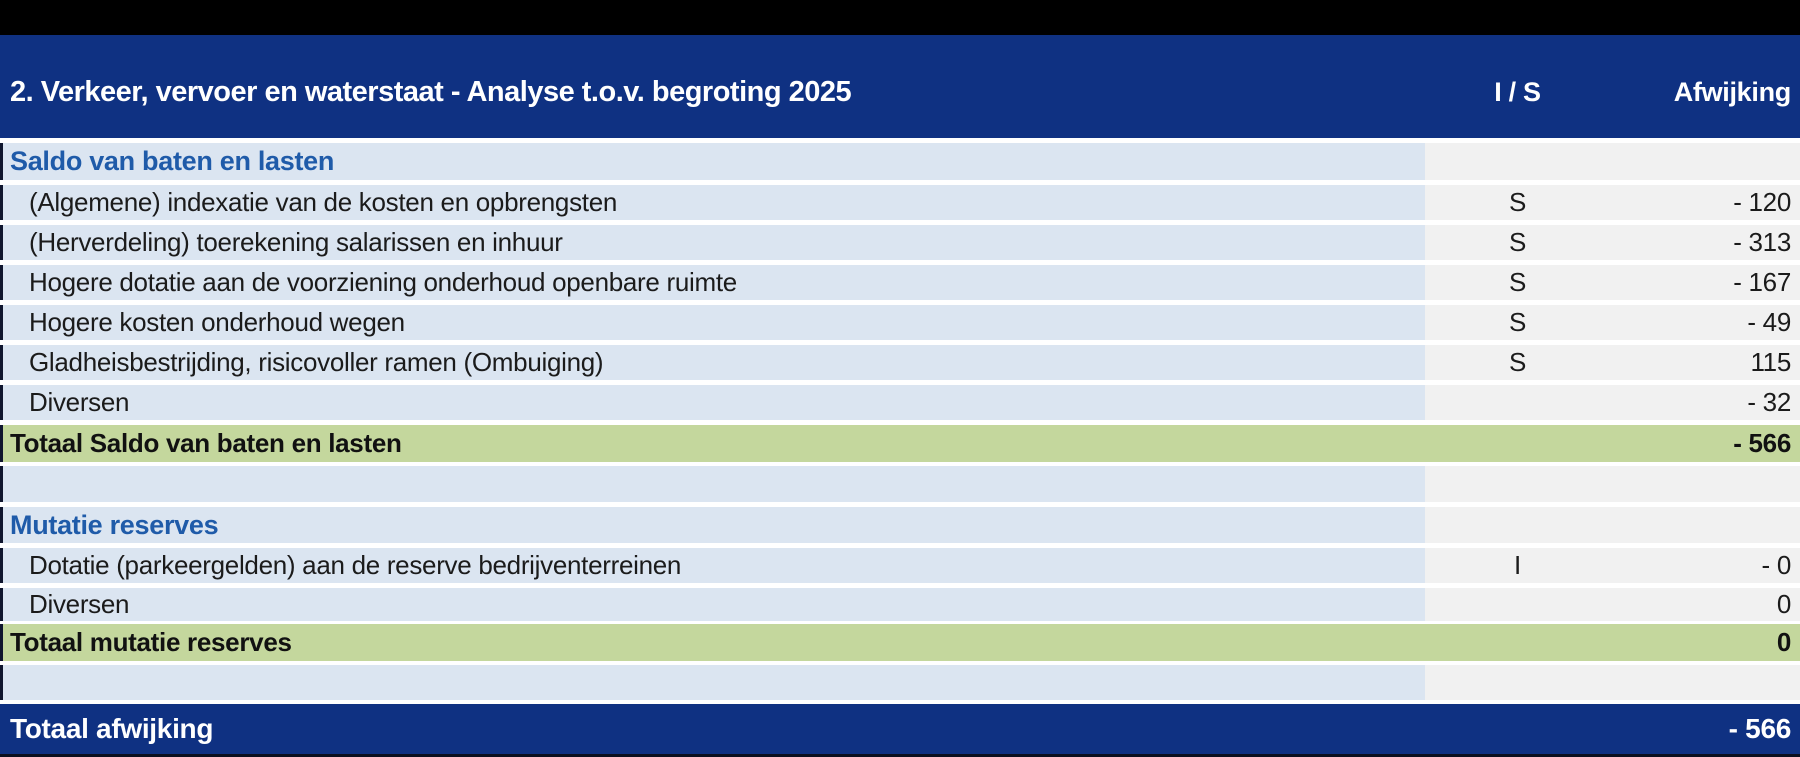 This screenshot has width=1800, height=757. What do you see at coordinates (1760, 728) in the screenshot?
I see `grand-total-value: - 566` at bounding box center [1760, 728].